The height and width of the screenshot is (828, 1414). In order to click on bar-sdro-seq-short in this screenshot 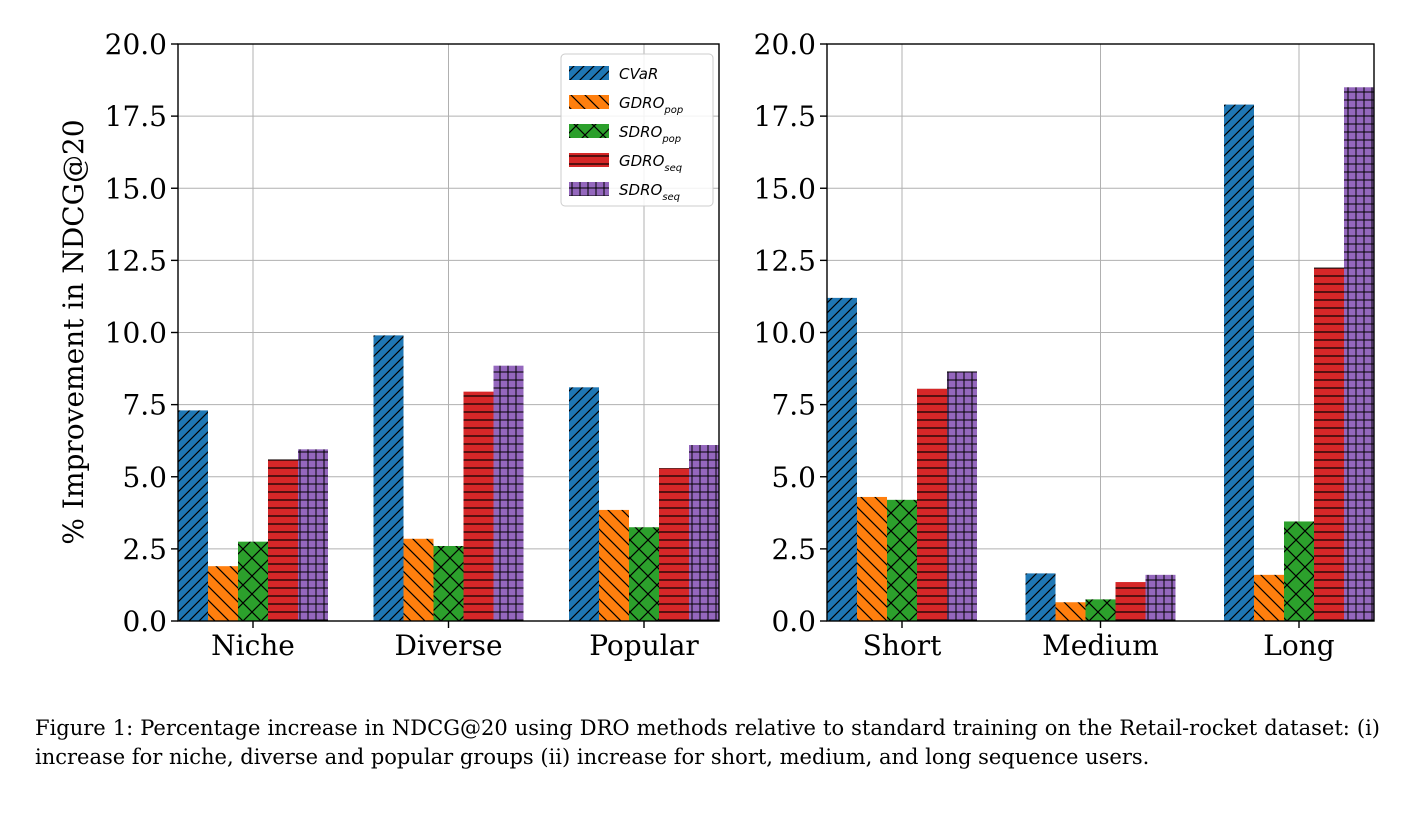, I will do `click(962, 496)`.